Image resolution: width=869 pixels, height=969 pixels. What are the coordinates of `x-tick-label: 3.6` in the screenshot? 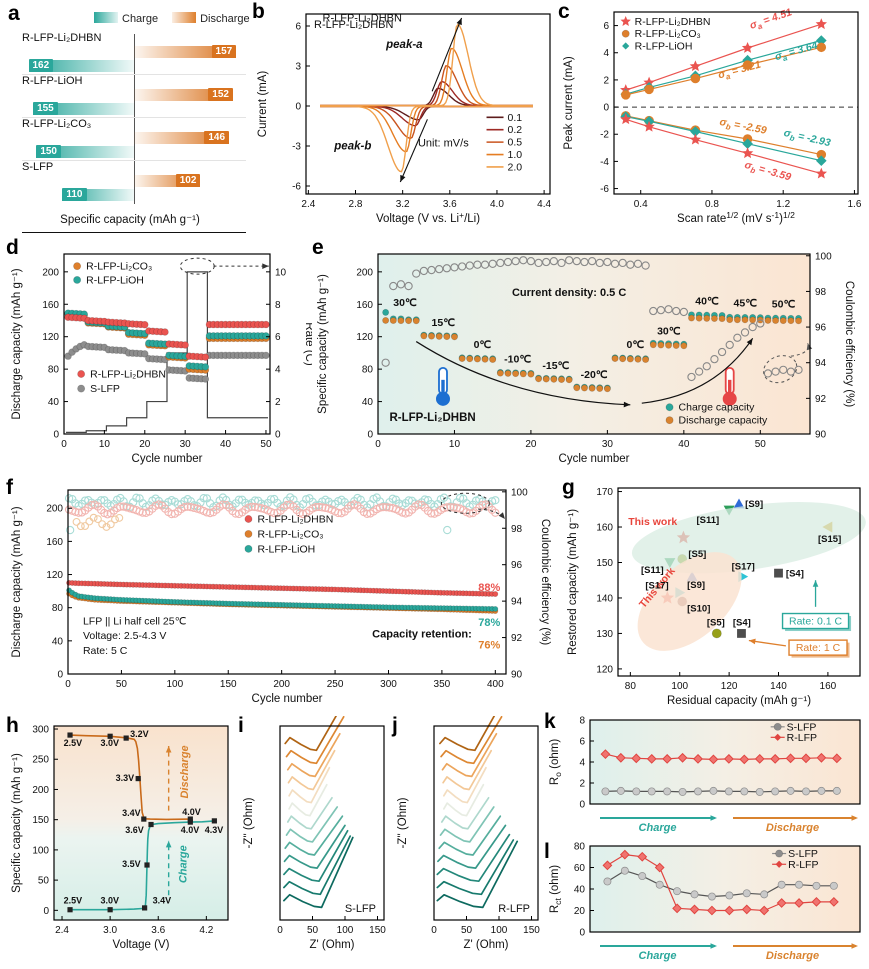 It's located at (450, 204).